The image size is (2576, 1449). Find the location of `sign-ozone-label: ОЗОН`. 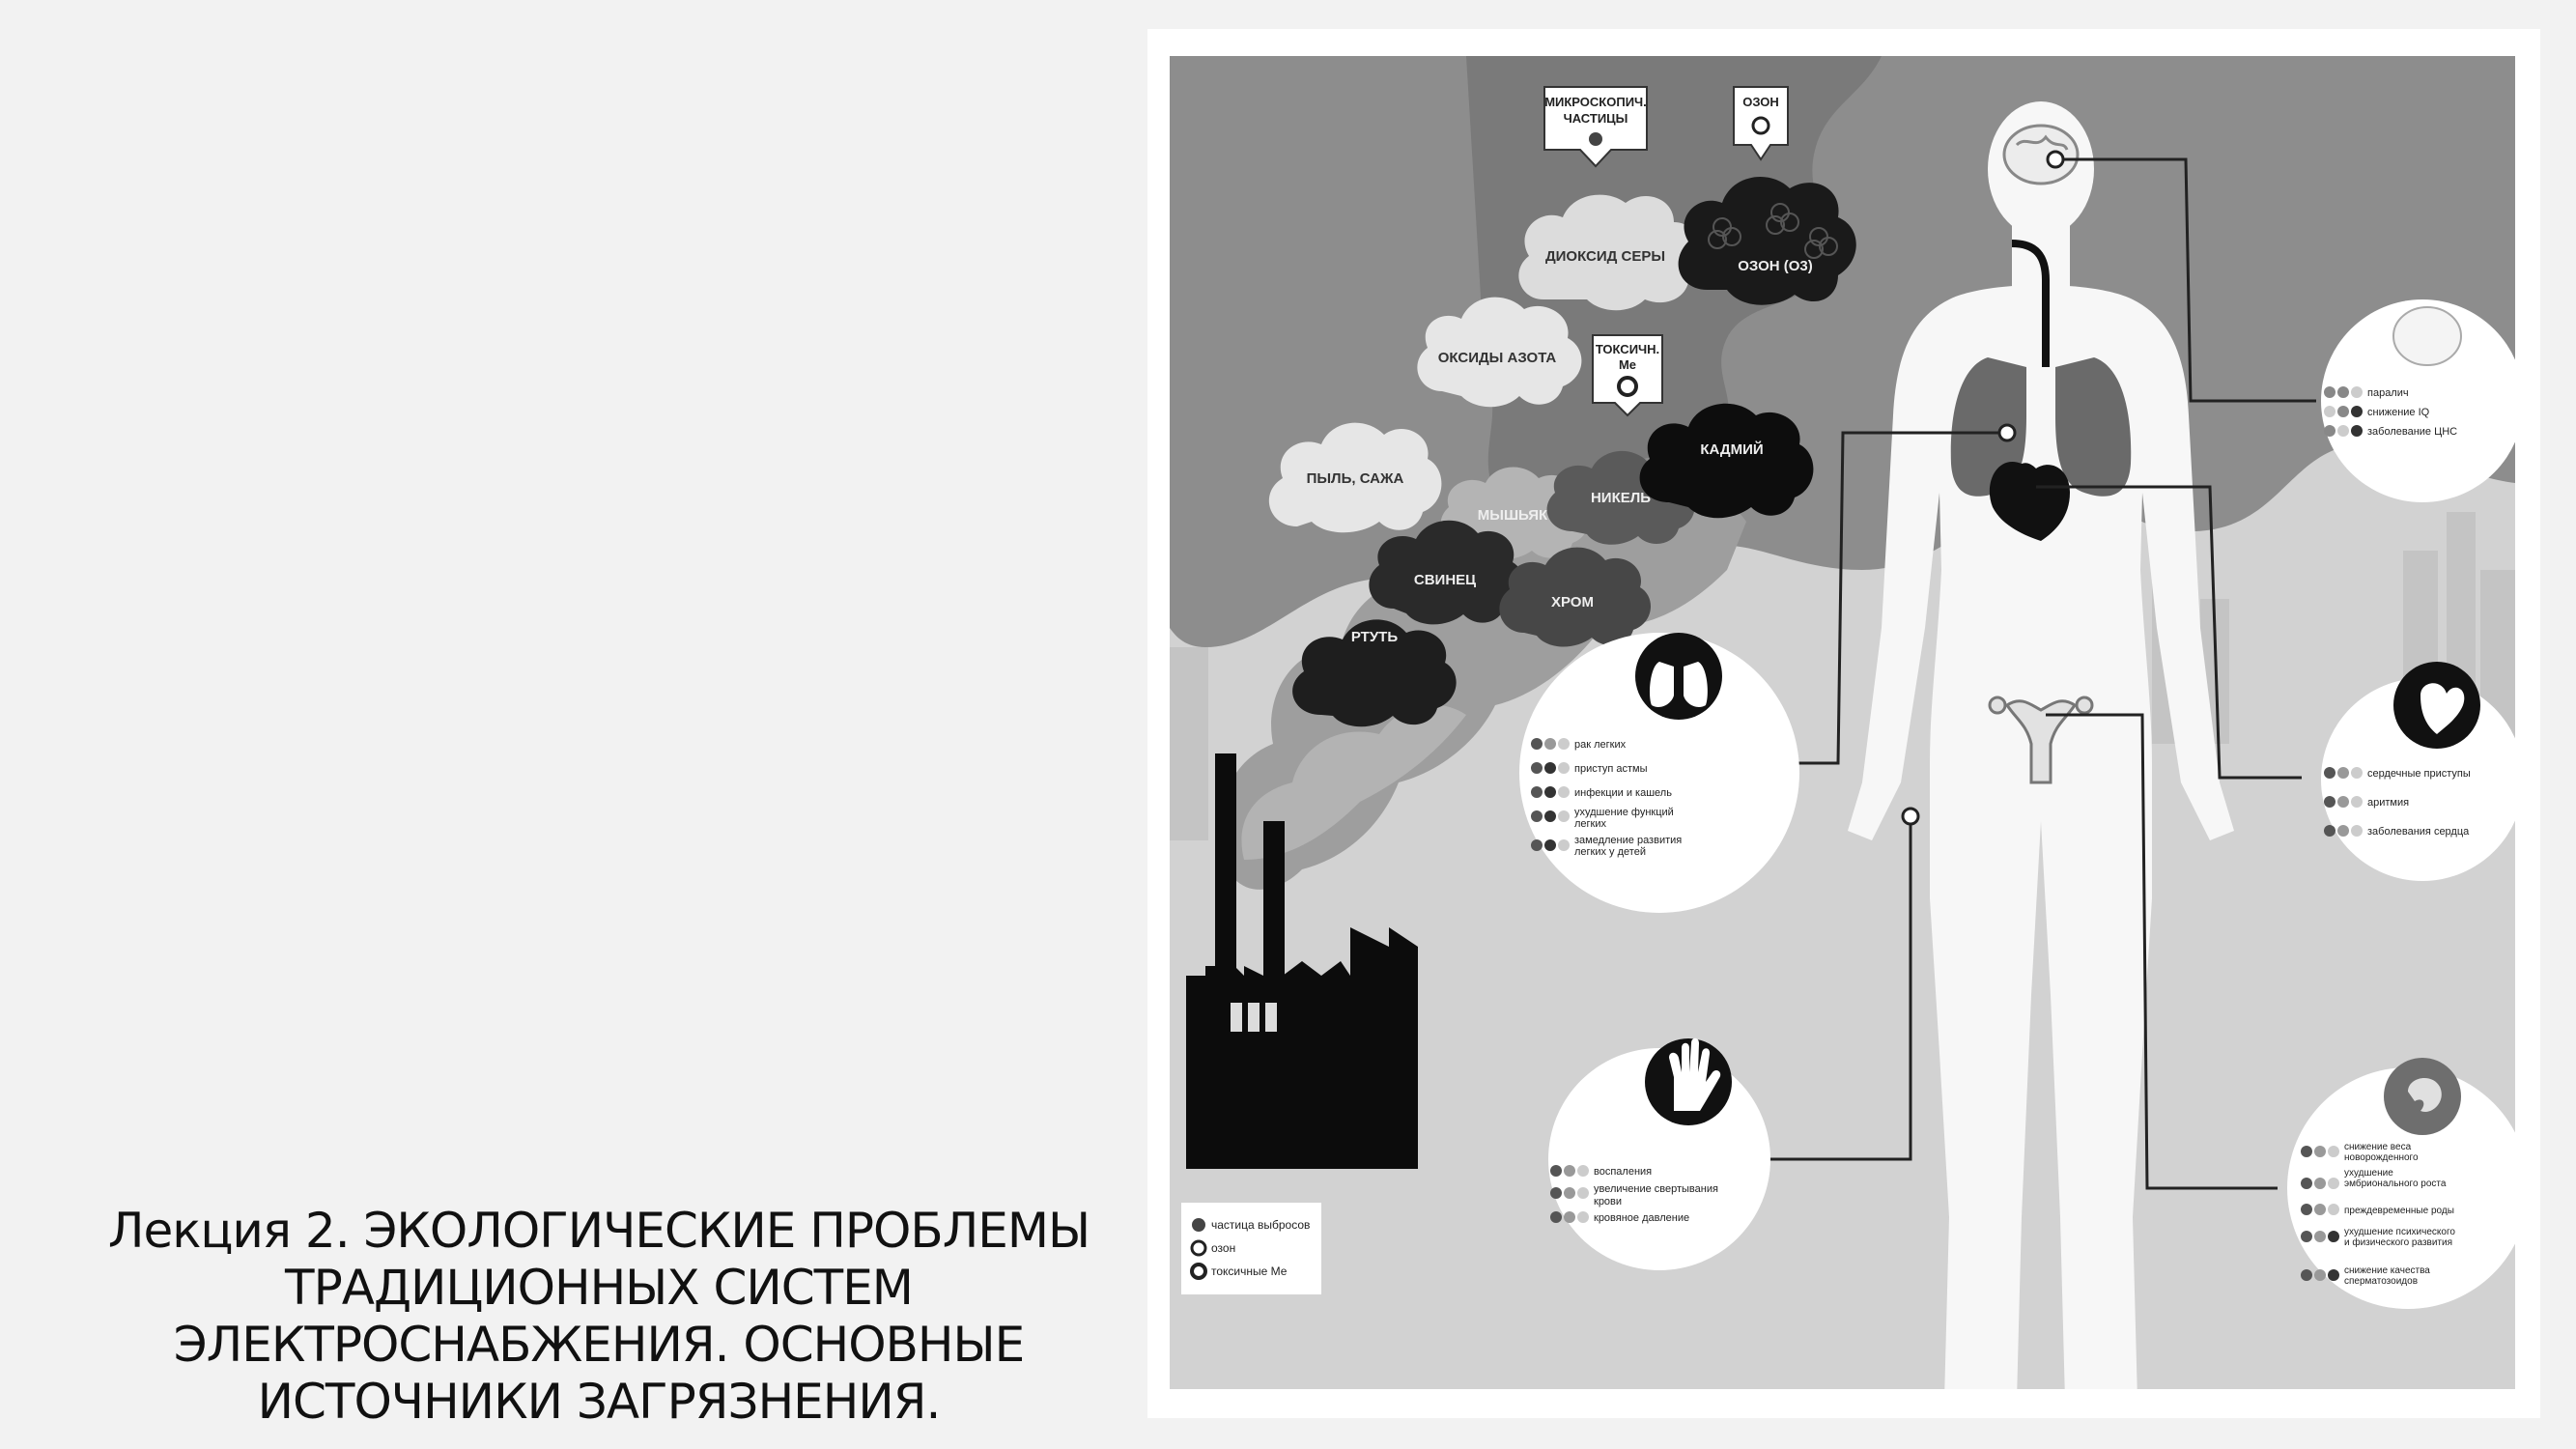

sign-ozone-label: ОЗОН is located at coordinates (1760, 102).